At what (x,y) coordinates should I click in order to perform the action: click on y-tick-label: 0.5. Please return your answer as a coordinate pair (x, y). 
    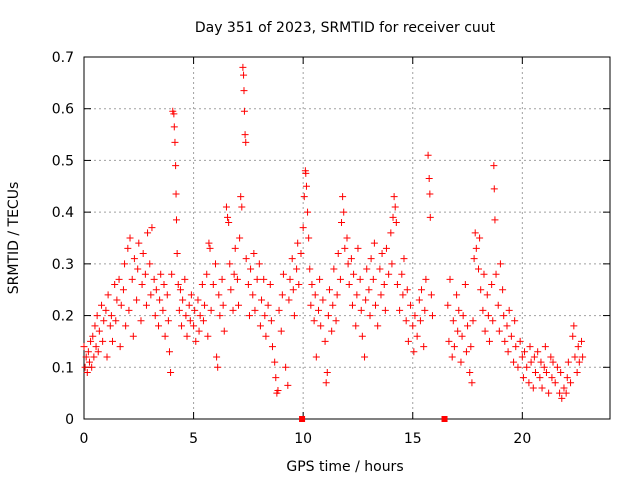
    Looking at the image, I should click on (63, 161).